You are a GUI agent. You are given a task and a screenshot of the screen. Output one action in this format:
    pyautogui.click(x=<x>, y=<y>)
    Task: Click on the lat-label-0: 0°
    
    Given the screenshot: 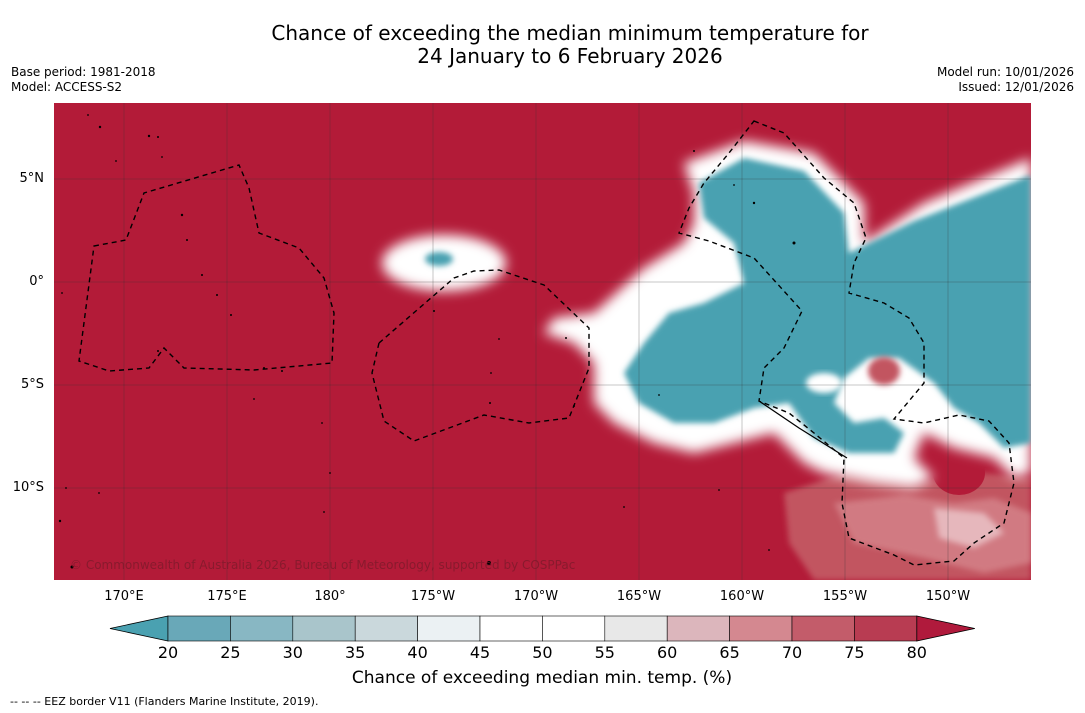 What is the action you would take?
    pyautogui.click(x=36, y=281)
    